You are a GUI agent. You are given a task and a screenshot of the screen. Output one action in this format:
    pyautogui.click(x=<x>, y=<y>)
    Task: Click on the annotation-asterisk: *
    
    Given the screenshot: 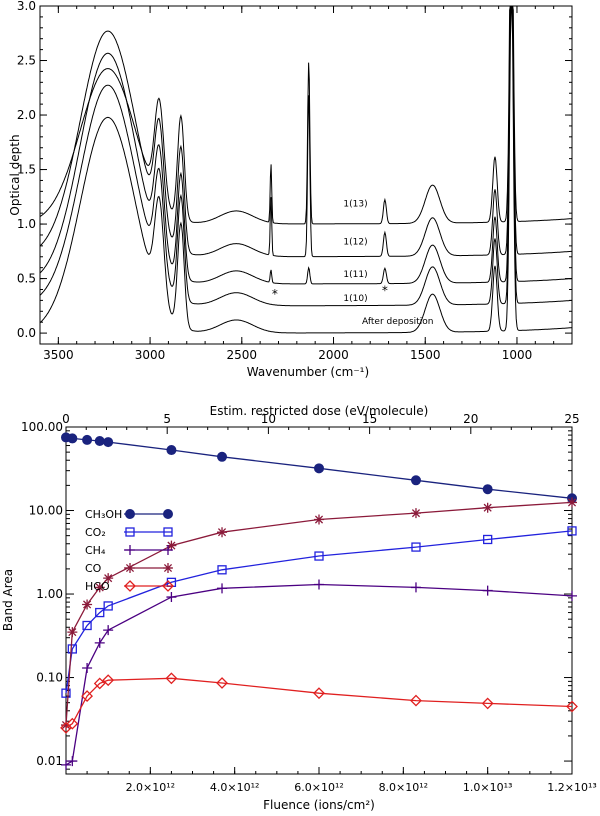 What is the action you would take?
    pyautogui.click(x=385, y=291)
    